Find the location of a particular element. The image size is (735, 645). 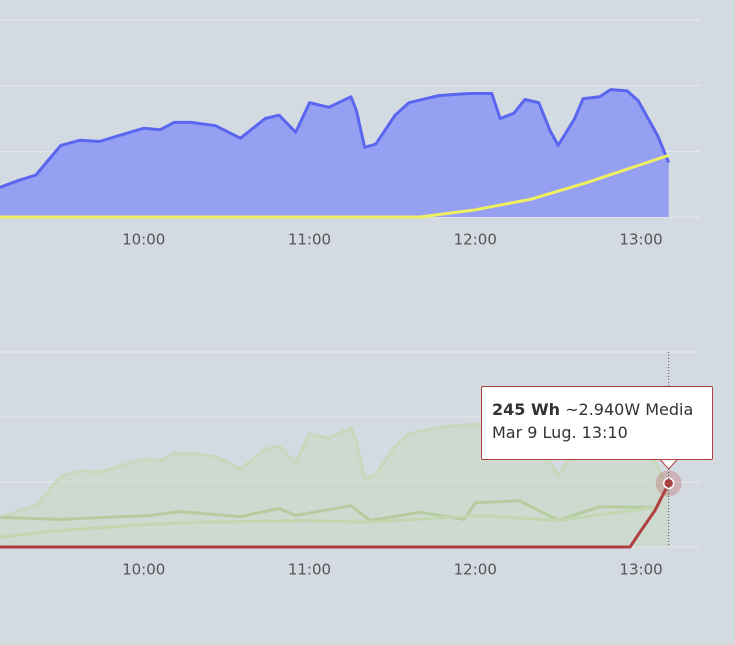

marker is located at coordinates (668, 483).